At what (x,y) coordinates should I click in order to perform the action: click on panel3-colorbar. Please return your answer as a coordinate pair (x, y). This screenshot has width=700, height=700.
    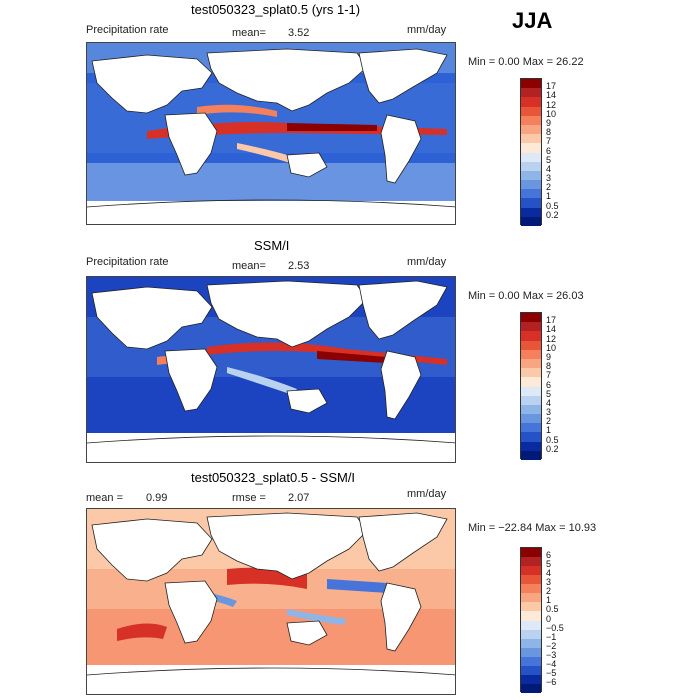
    Looking at the image, I should click on (531, 620).